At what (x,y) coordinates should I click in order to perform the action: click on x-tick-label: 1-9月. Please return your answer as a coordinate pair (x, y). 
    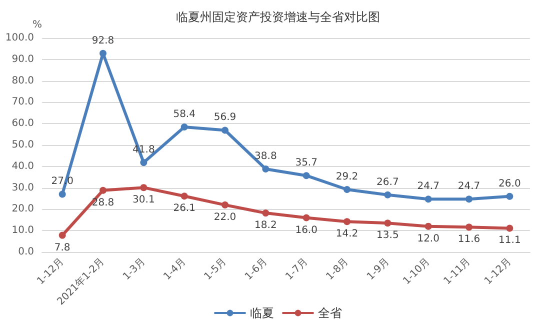
    Looking at the image, I should click on (378, 269).